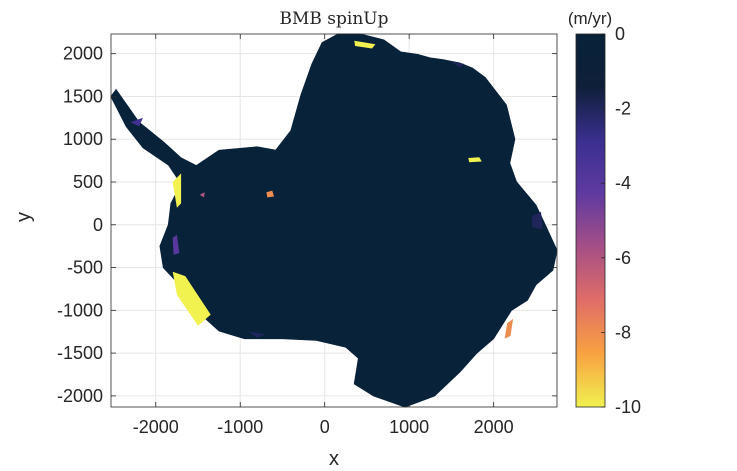  What do you see at coordinates (409, 427) in the screenshot?
I see `x-tick-label: 1000` at bounding box center [409, 427].